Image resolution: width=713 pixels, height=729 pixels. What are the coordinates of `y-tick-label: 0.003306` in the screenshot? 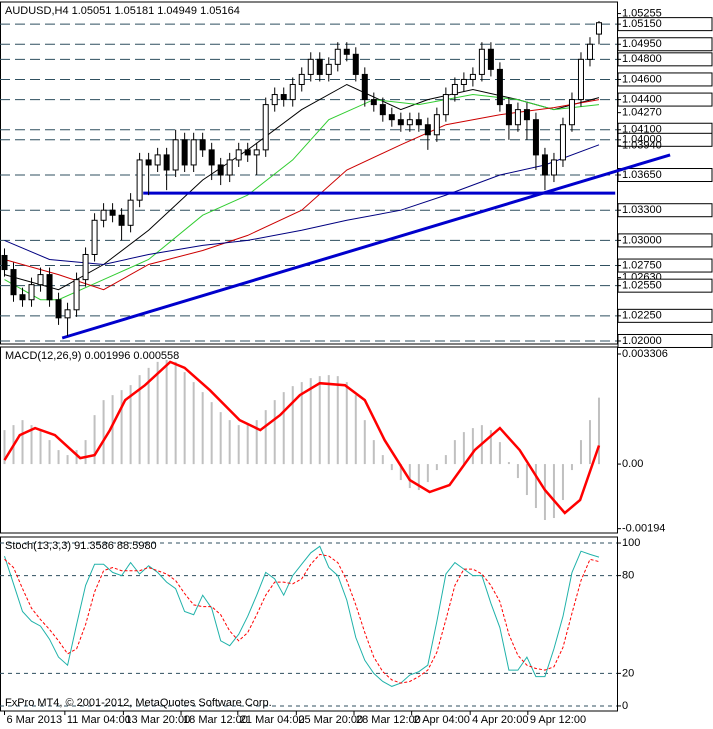 It's located at (645, 354).